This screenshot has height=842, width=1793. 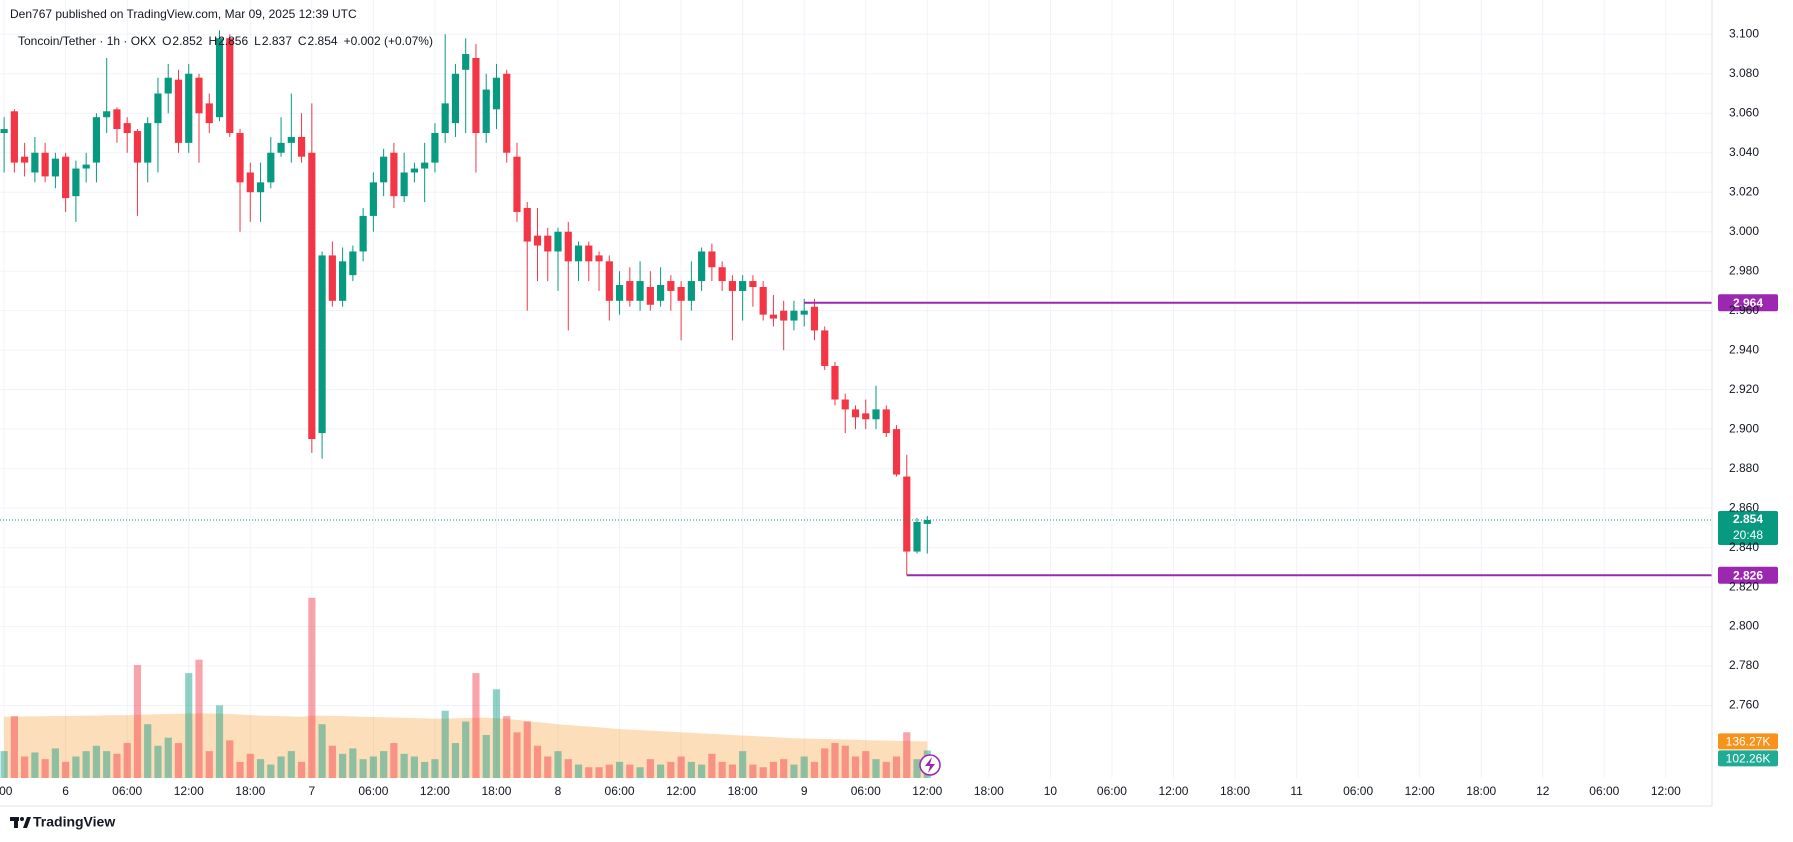 I want to click on y-tick-label: 3.080, so click(x=1744, y=73).